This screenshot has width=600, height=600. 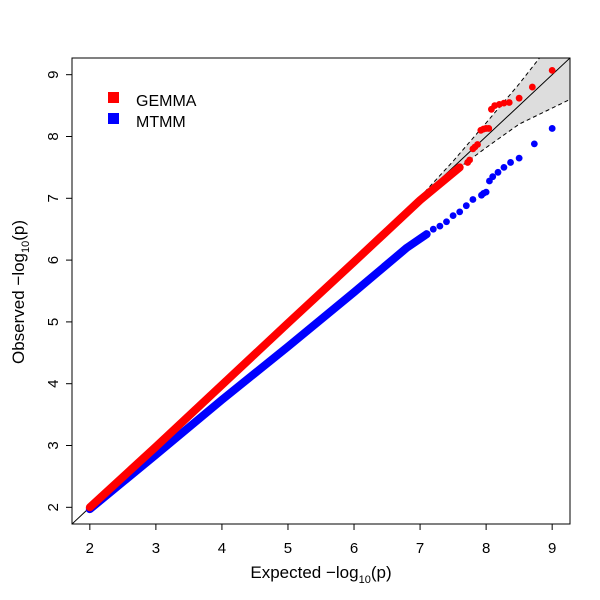 I want to click on y-tick-label-2: 4, so click(x=53, y=384).